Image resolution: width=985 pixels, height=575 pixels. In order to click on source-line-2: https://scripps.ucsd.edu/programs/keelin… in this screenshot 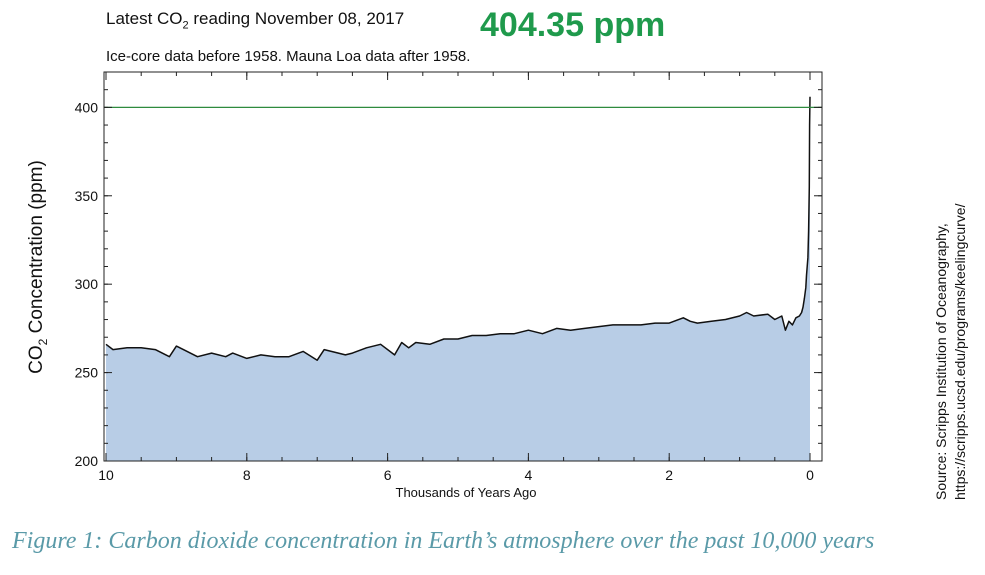, I will do `click(960, 351)`.